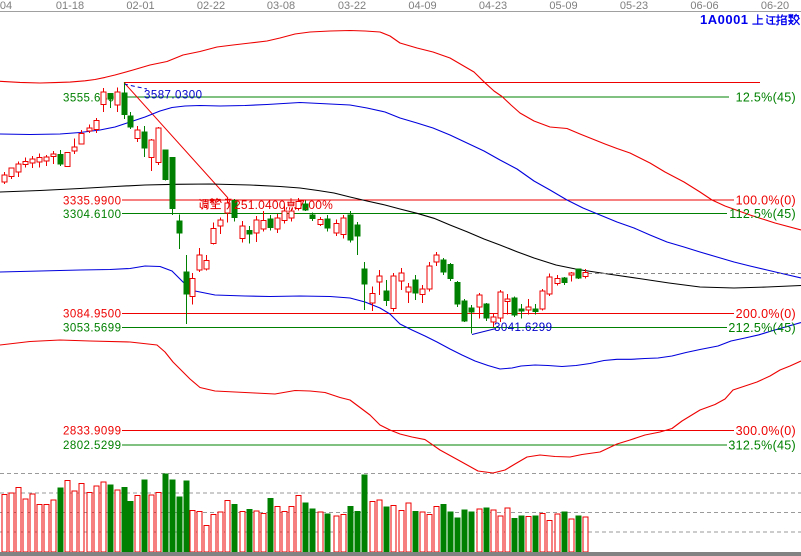 The image size is (801, 556). What do you see at coordinates (92, 215) in the screenshot?
I see `svg-text: 3304.6100` at bounding box center [92, 215].